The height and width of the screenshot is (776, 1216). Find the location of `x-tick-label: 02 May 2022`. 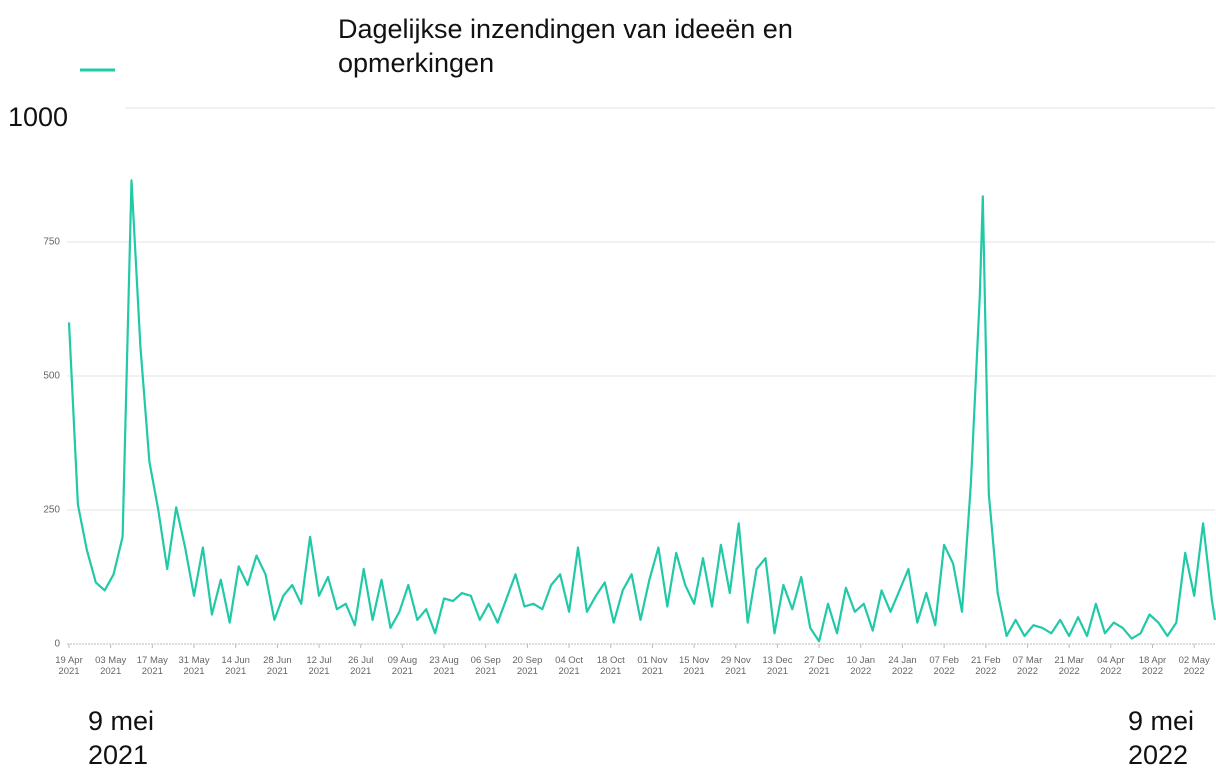

x-tick-label: 02 May 2022 is located at coordinates (1194, 666).